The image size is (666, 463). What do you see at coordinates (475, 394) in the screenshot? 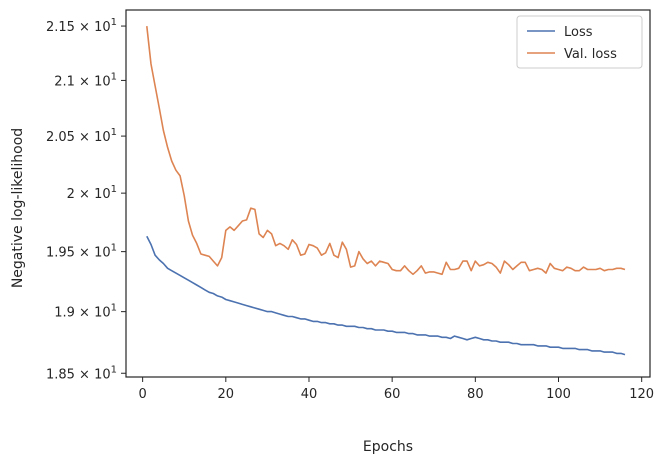
I see `x-tick-label: 80` at bounding box center [475, 394].